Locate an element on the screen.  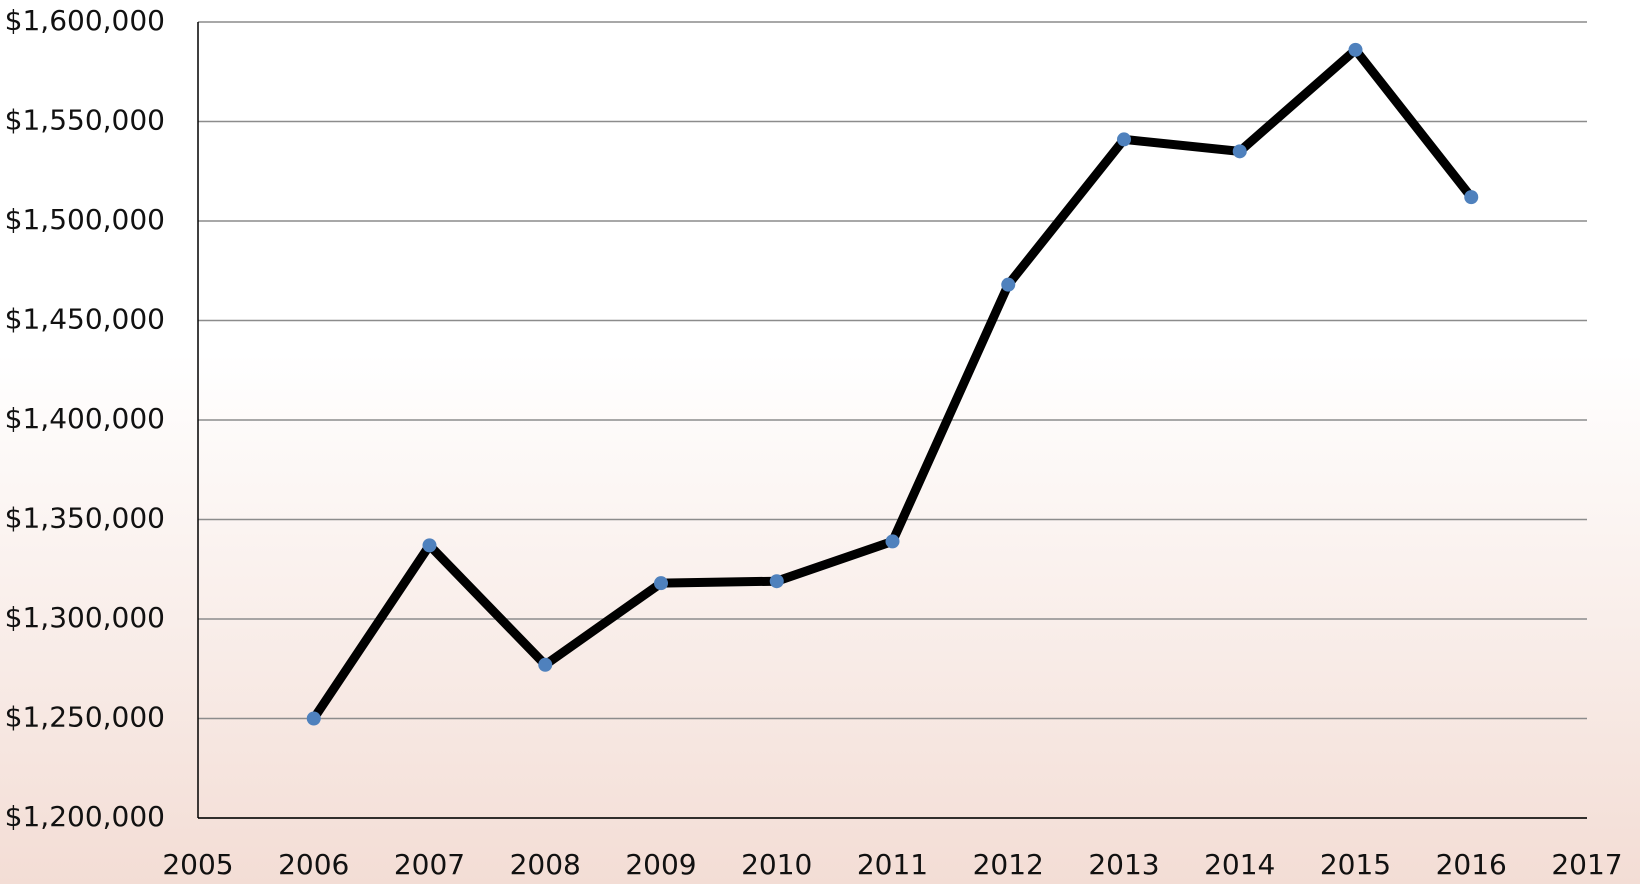
y-tick-label: $1,400,000 is located at coordinates (85, 418).